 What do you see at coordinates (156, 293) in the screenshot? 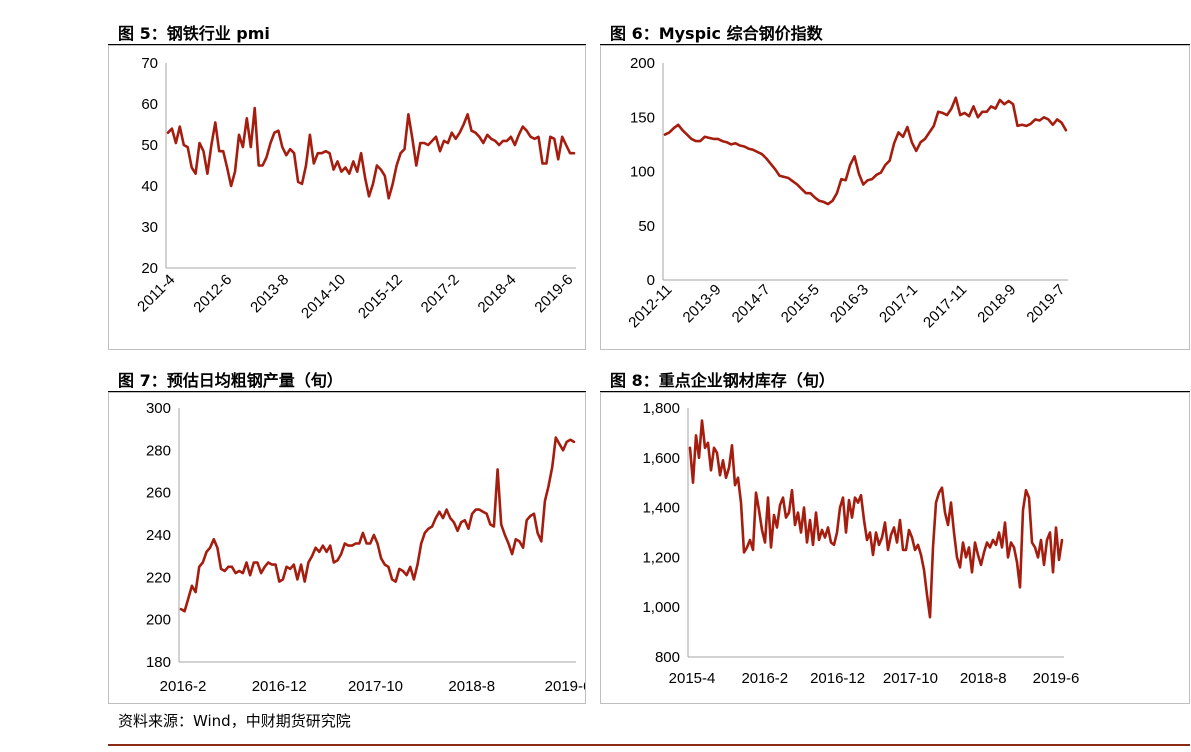
I see `x-tick-label: 2011-4` at bounding box center [156, 293].